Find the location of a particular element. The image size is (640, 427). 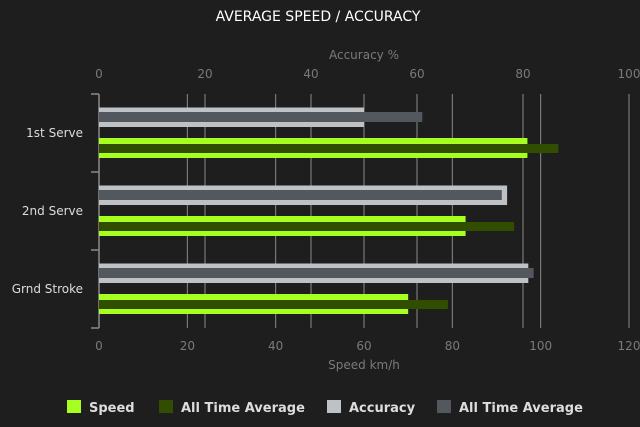

legend-label: Accuracy is located at coordinates (382, 408).